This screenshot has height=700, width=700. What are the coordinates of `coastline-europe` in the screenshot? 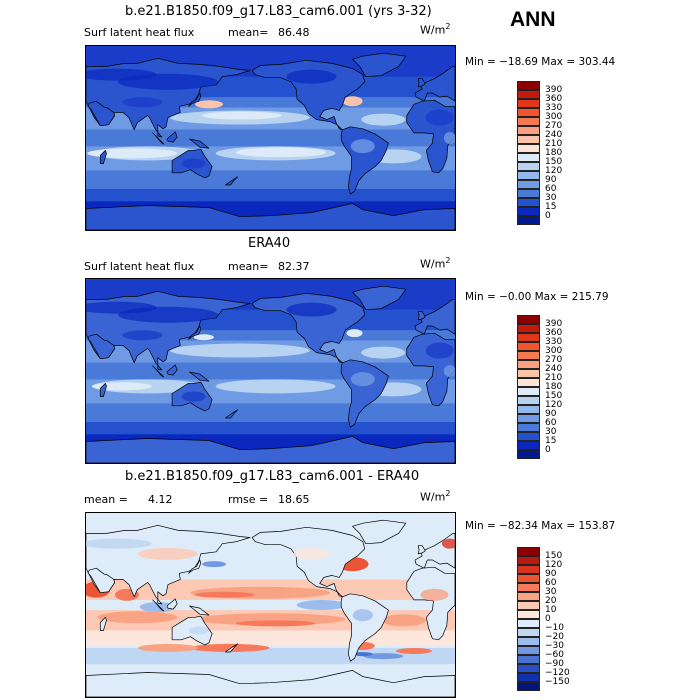 It's located at (434, 84).